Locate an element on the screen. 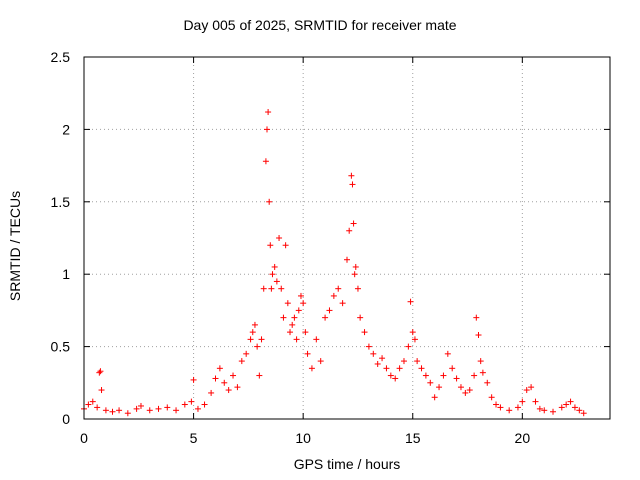  x-axis-label: GPS time / hours is located at coordinates (347, 464).